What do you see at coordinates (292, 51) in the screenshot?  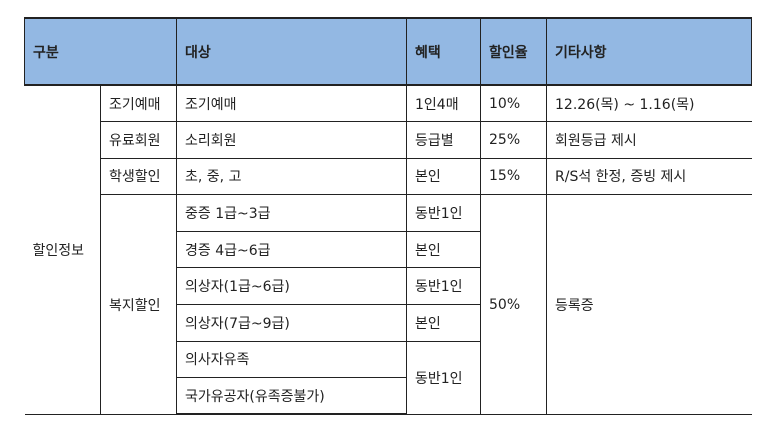 I see `header-target: 대상` at bounding box center [292, 51].